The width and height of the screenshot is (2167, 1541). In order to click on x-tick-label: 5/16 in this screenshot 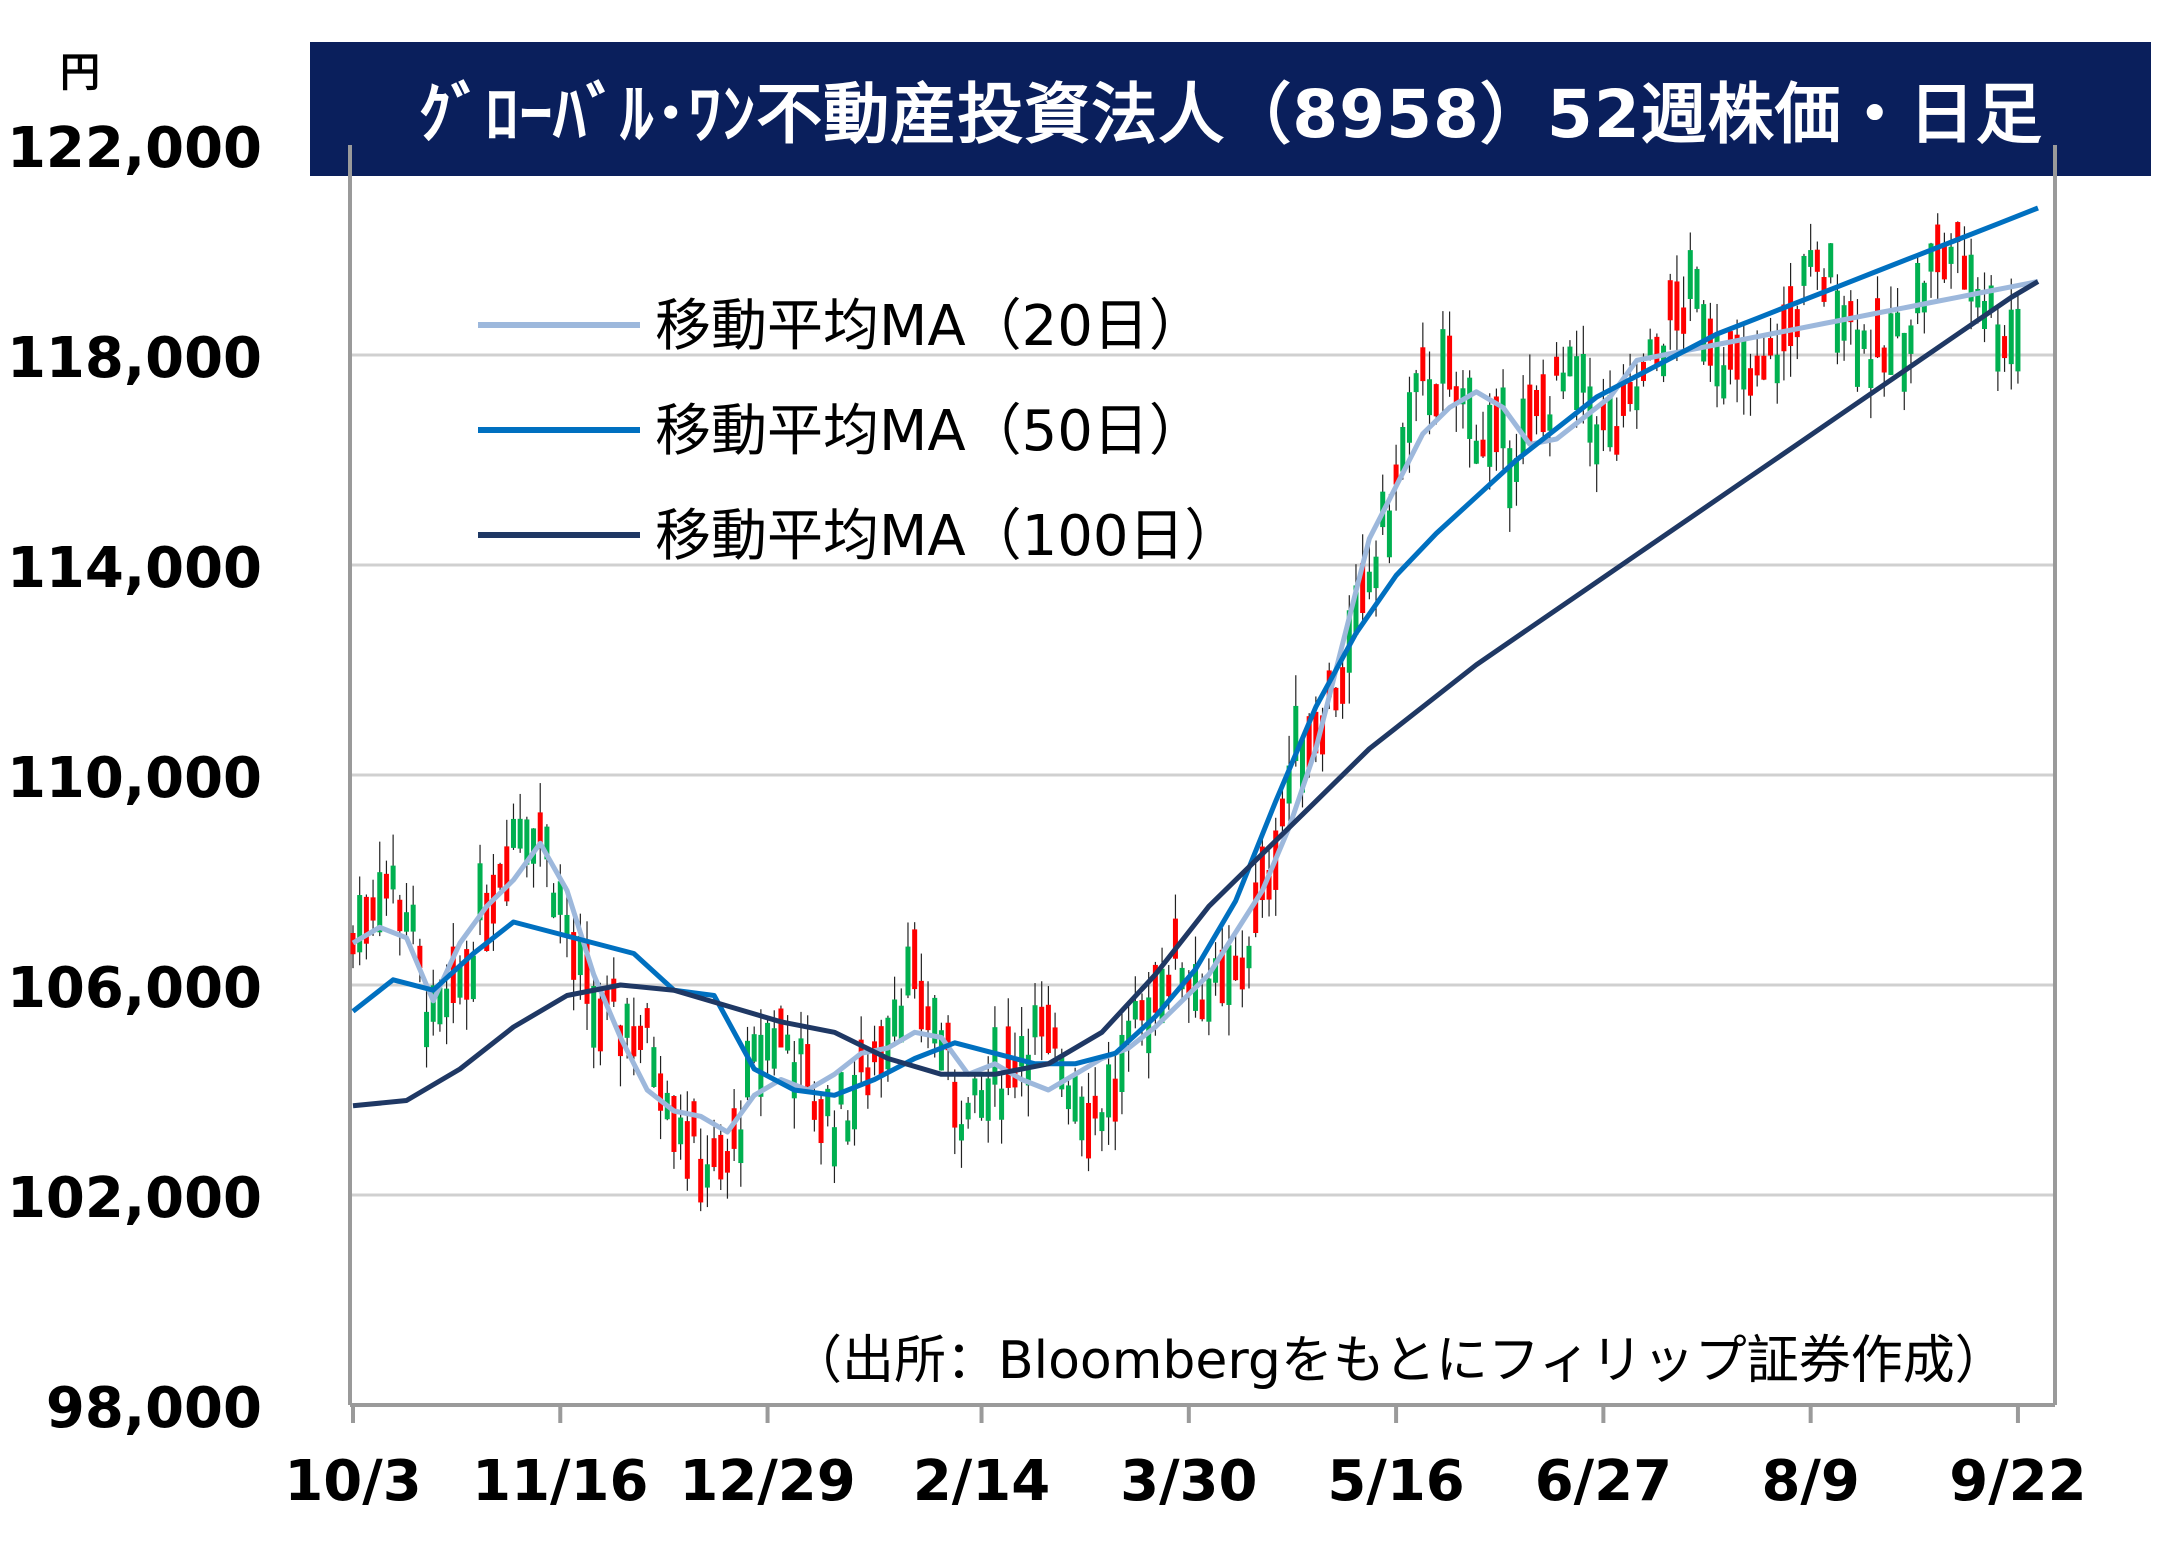, I will do `click(1395, 1481)`.